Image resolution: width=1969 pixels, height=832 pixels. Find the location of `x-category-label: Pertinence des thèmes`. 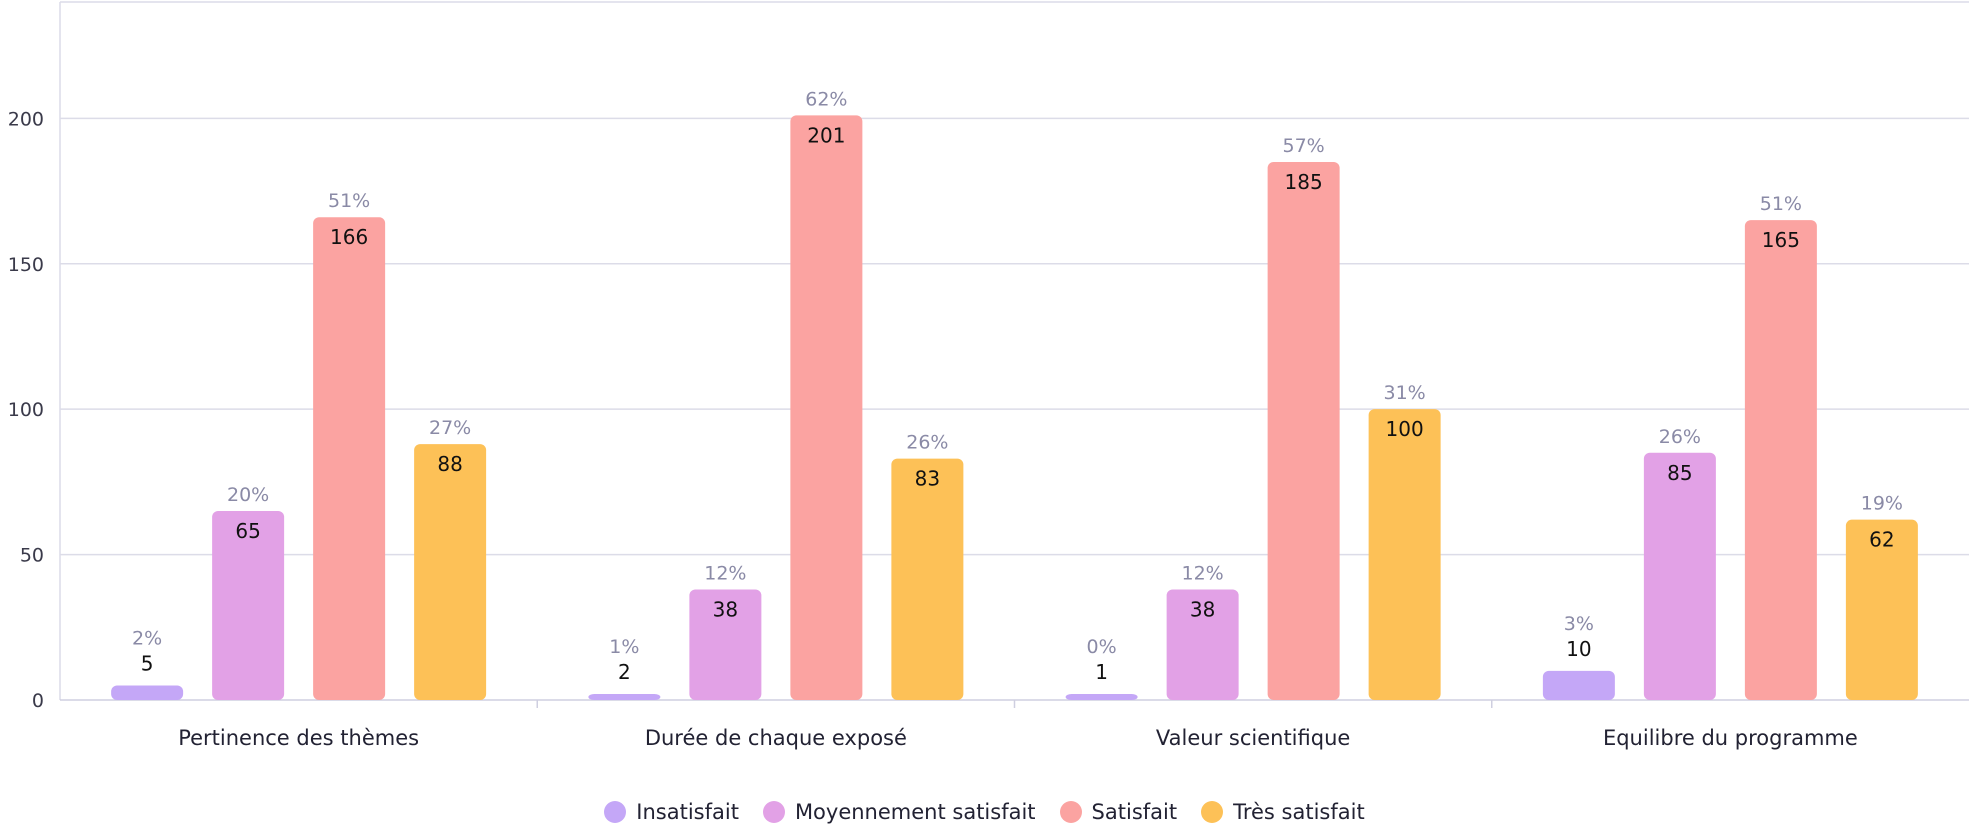

x-category-label: Pertinence des thèmes is located at coordinates (298, 738).